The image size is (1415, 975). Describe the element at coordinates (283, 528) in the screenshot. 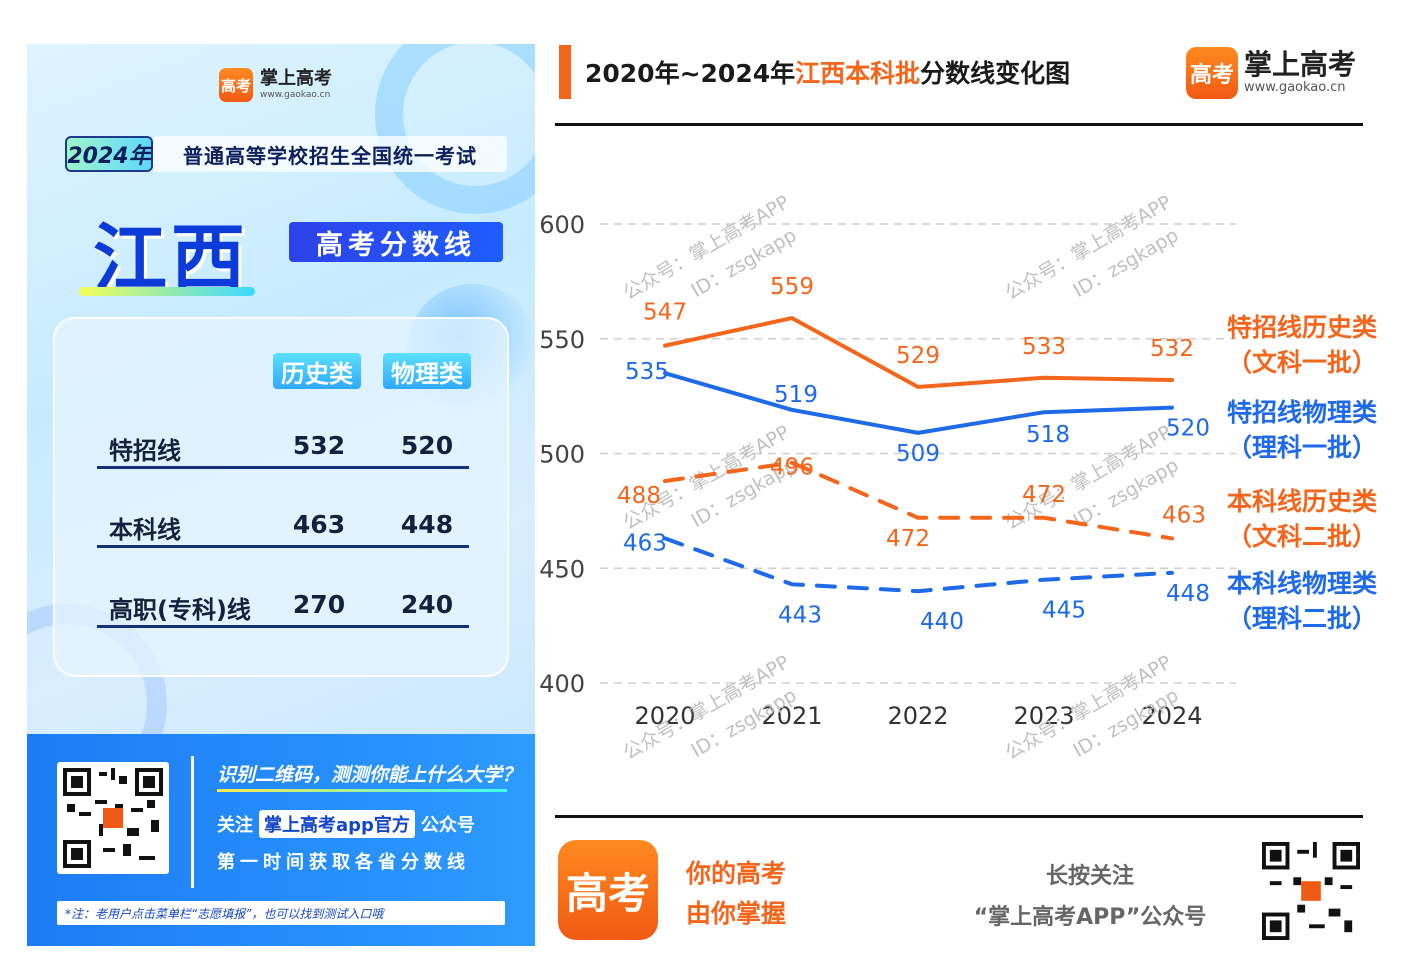

I see `table-row: 本科线 463 448` at that location.